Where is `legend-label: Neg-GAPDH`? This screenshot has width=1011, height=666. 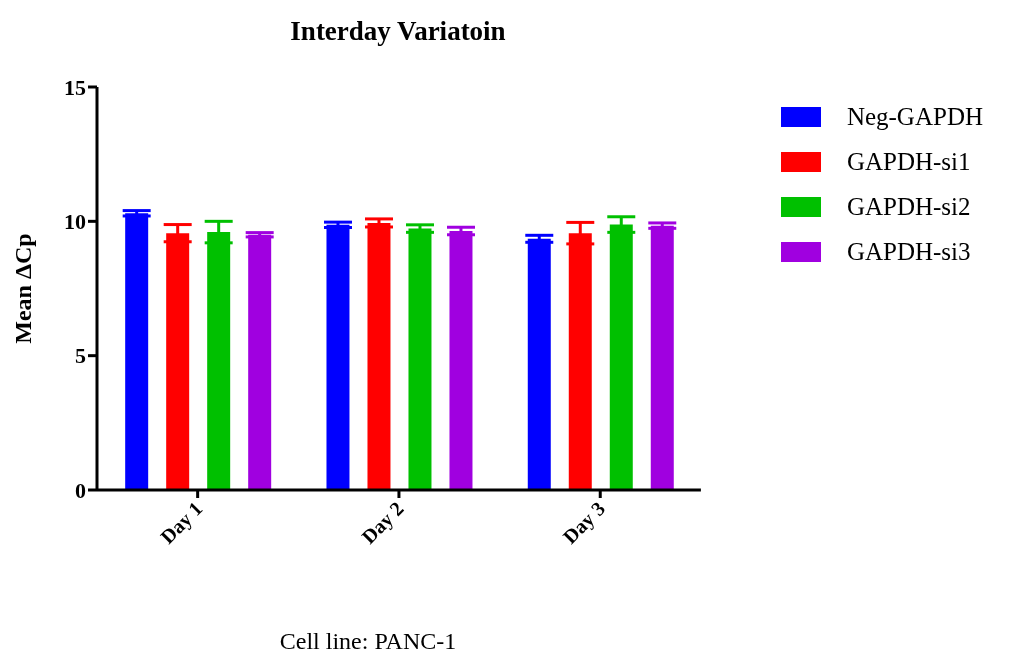 legend-label: Neg-GAPDH is located at coordinates (914, 117).